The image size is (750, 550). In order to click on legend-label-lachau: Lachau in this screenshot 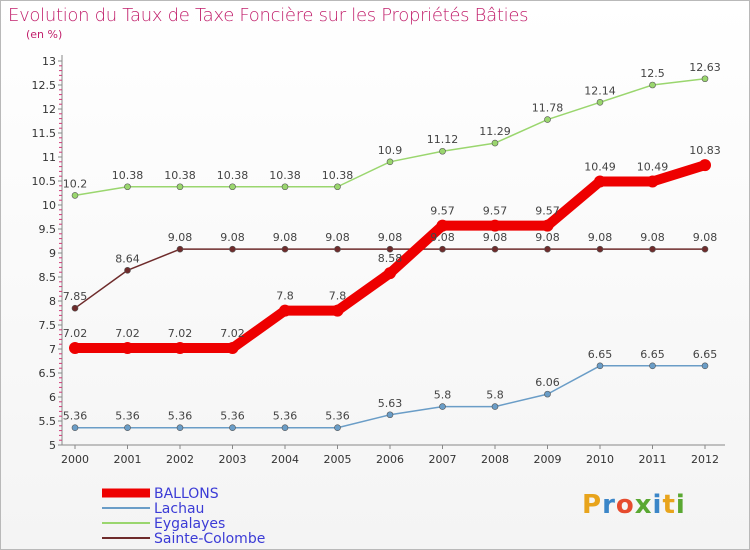, I will do `click(179, 509)`.